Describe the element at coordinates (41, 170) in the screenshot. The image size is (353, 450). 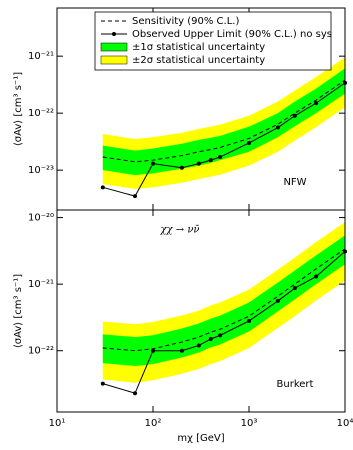
I see `y-tick-label: 10⁻²³` at that location.